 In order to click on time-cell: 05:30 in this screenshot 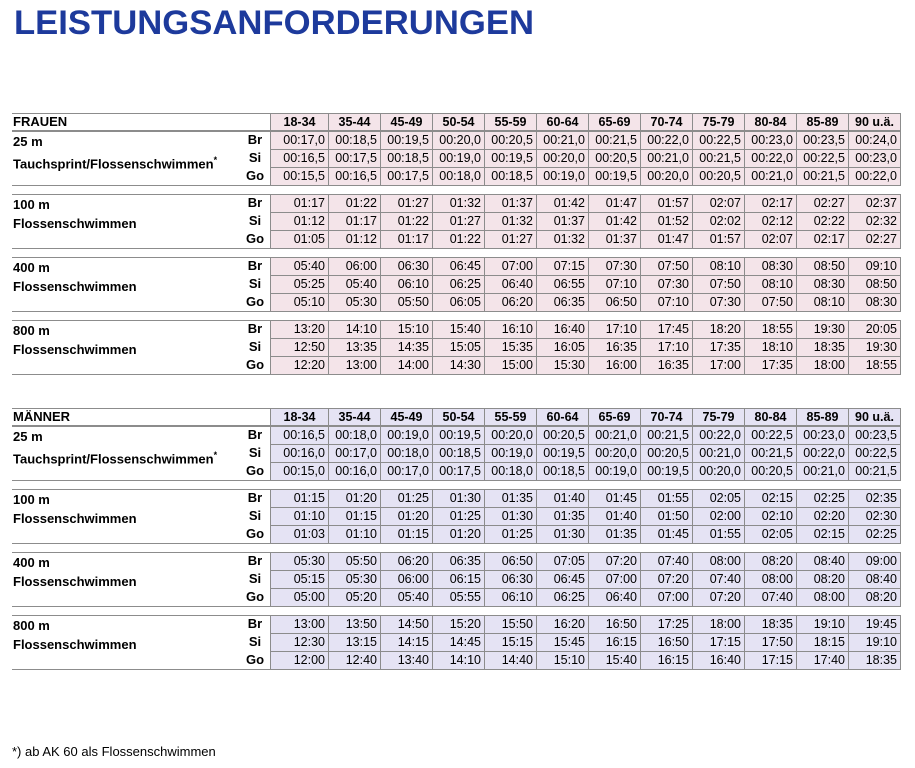, I will do `click(354, 579)`.